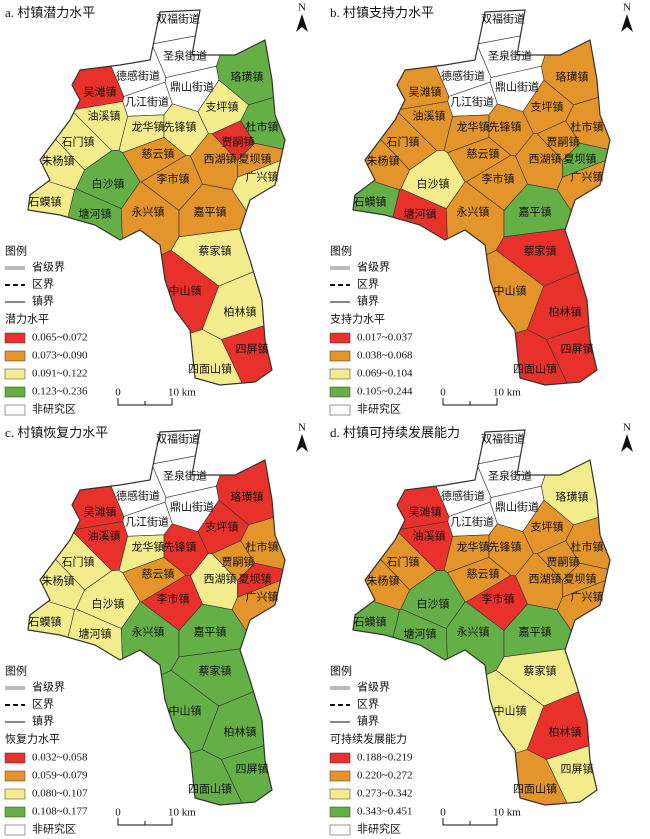  What do you see at coordinates (395, 432) in the screenshot?
I see `panel-title: d. 村镇可持续发展能力` at bounding box center [395, 432].